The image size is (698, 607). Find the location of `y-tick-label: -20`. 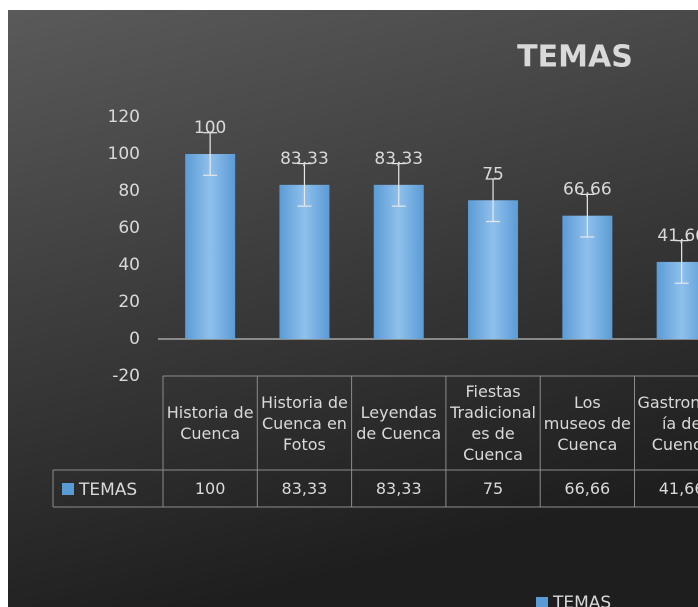

y-tick-label: -20 is located at coordinates (126, 376).